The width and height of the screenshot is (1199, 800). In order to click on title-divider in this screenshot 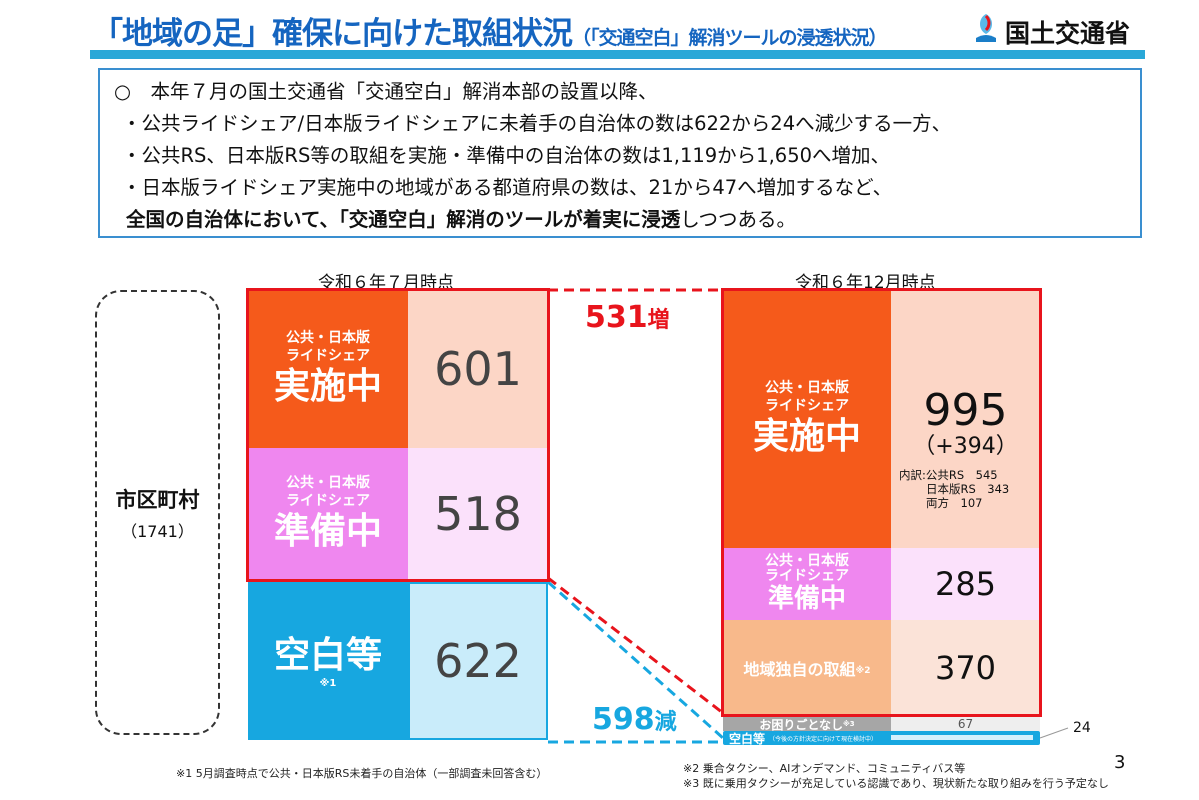, I will do `click(617, 54)`.